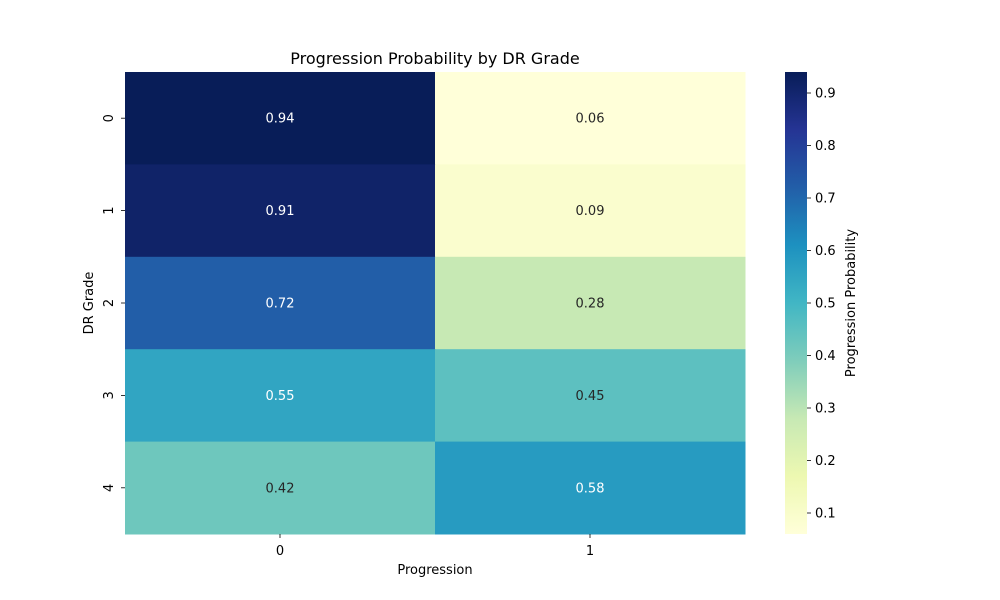 The height and width of the screenshot is (600, 1000). What do you see at coordinates (825, 304) in the screenshot?
I see `colorbar-tick-label-4: 0.5` at bounding box center [825, 304].